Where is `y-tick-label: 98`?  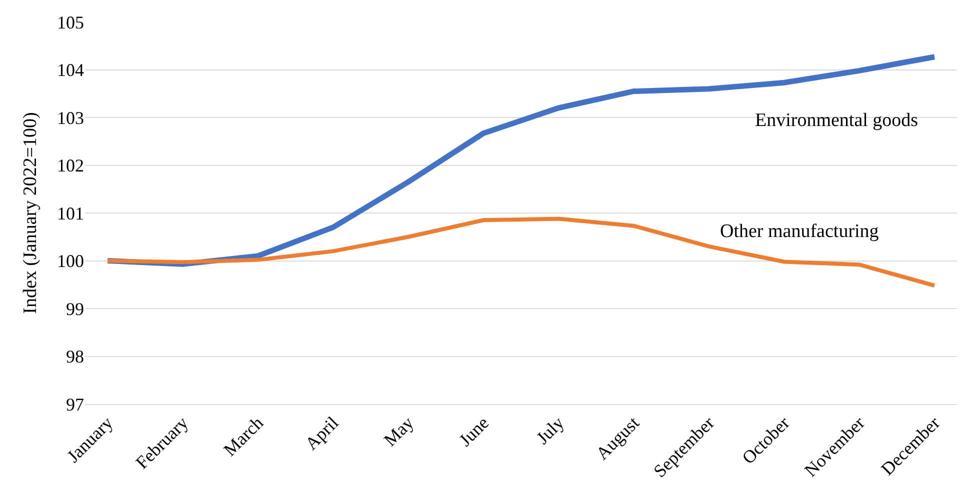
y-tick-label: 98 is located at coordinates (75, 356).